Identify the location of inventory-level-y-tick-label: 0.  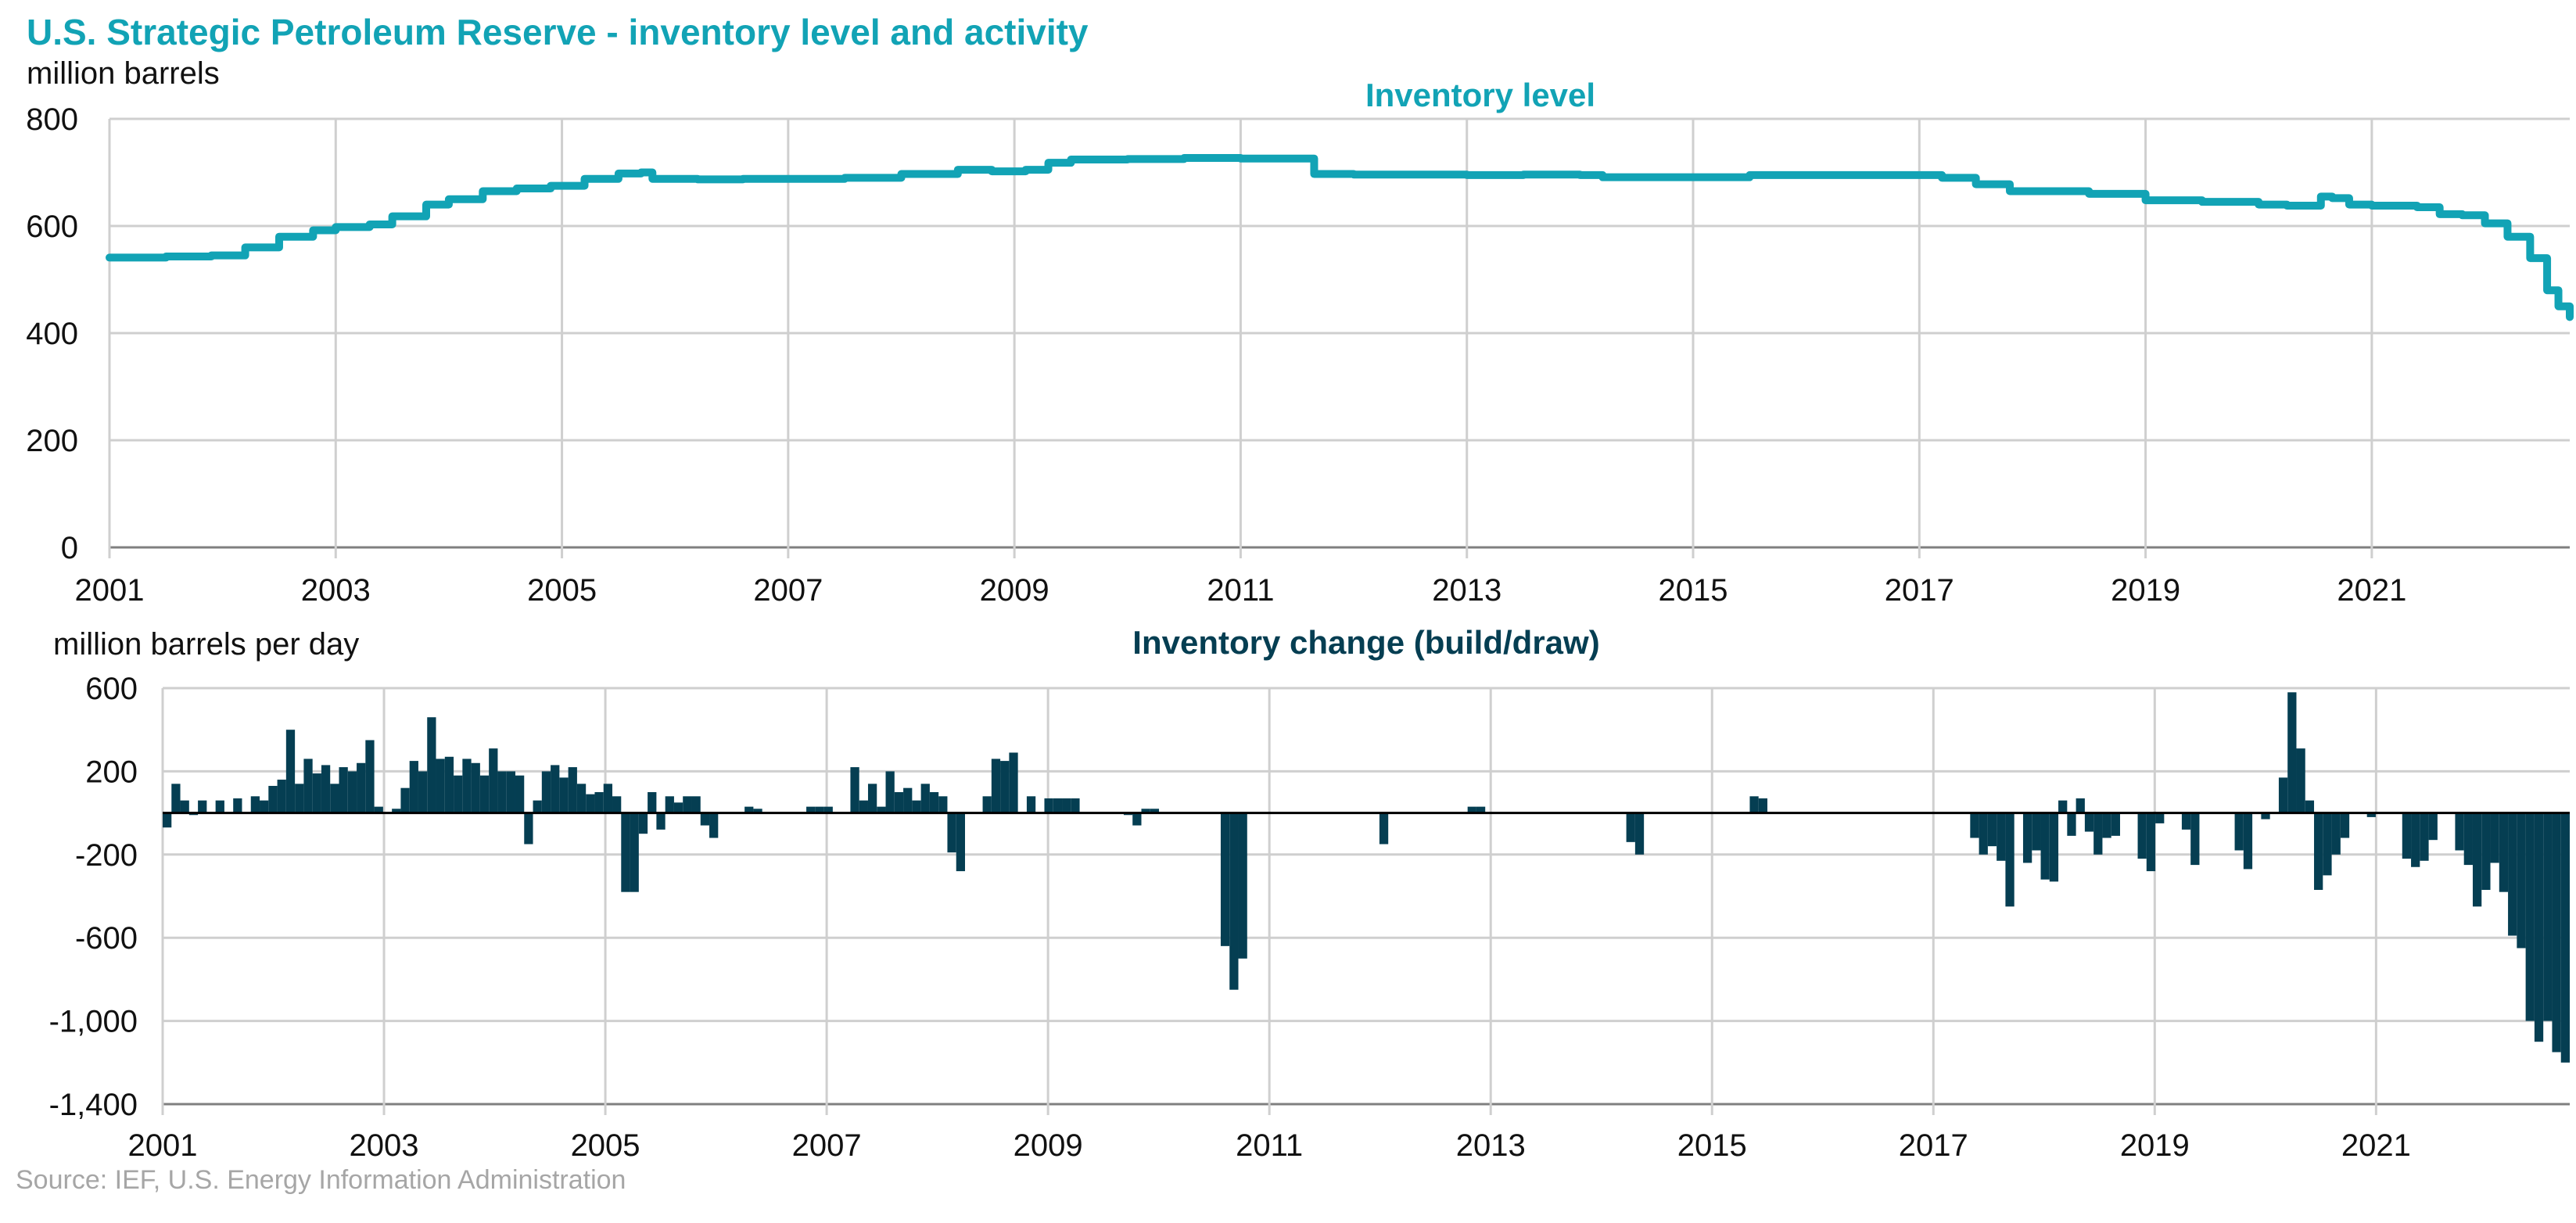
(69, 548).